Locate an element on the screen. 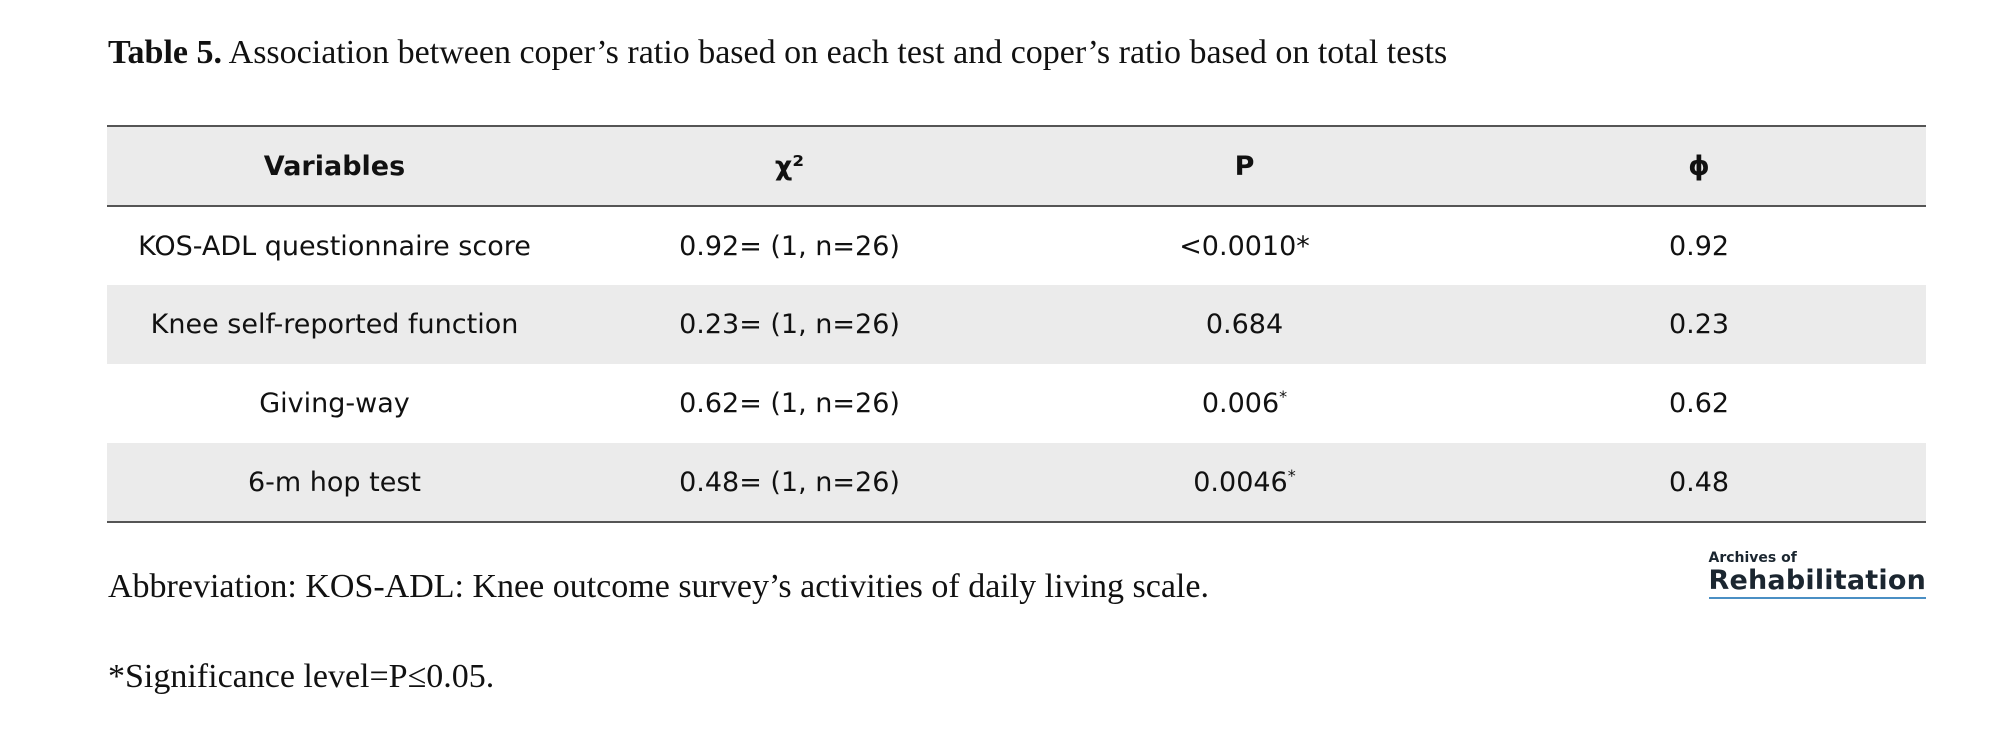 The height and width of the screenshot is (731, 2000). cell-p-value: 0.006* is located at coordinates (1244, 403).